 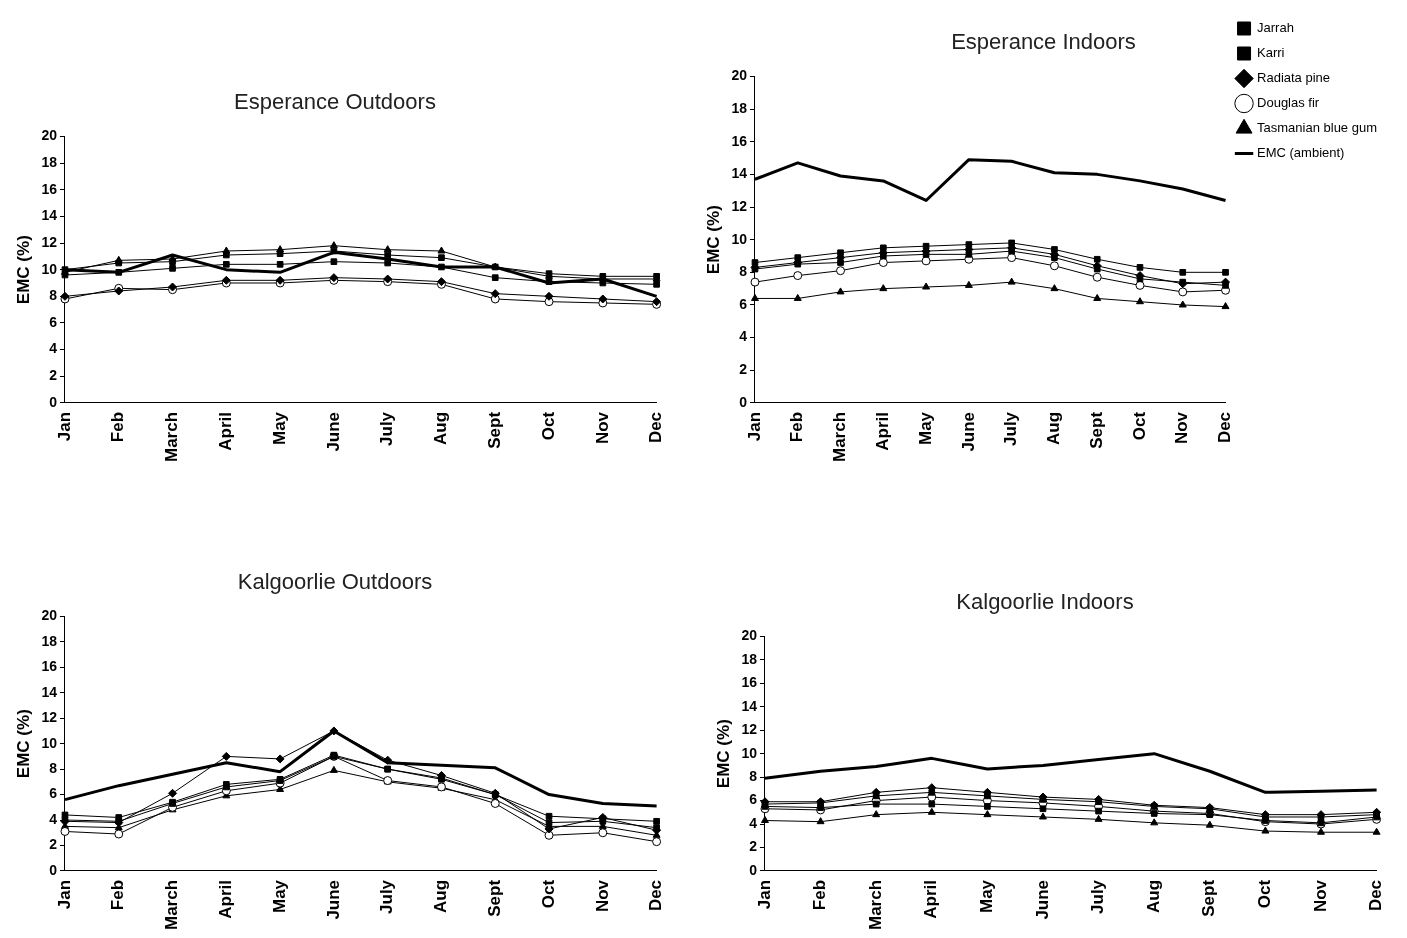 I want to click on legend-label: Tasmanian blue gum, so click(x=1317, y=128).